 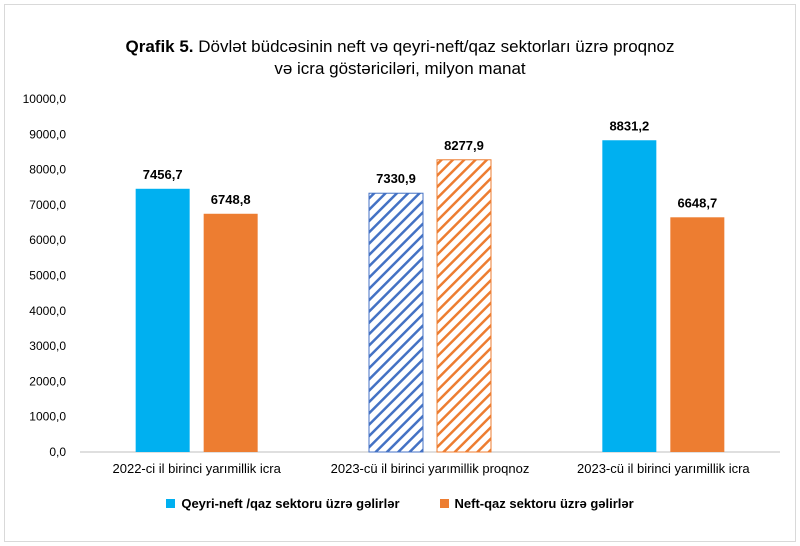 I want to click on data-label: 8277,9, so click(x=464, y=145).